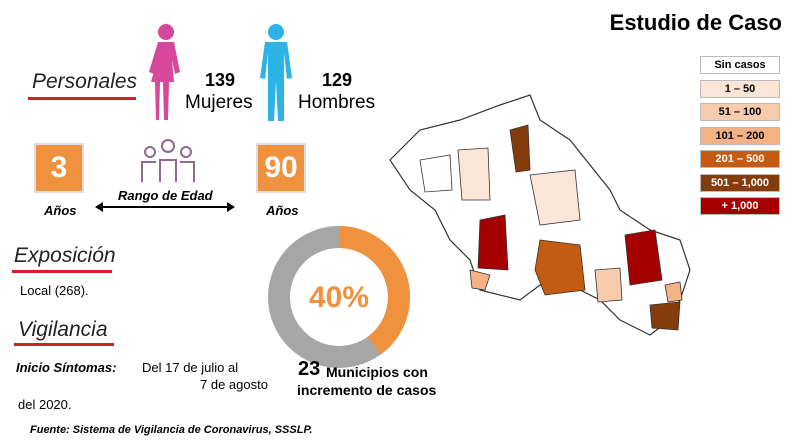  What do you see at coordinates (337, 102) in the screenshot?
I see `men-label: Hombres` at bounding box center [337, 102].